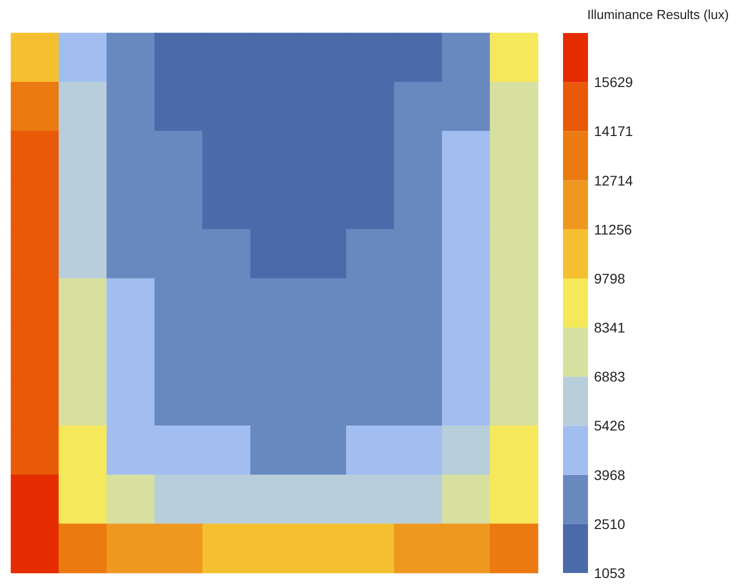 Image resolution: width=742 pixels, height=586 pixels. I want to click on color-bar-label: 12714, so click(614, 180).